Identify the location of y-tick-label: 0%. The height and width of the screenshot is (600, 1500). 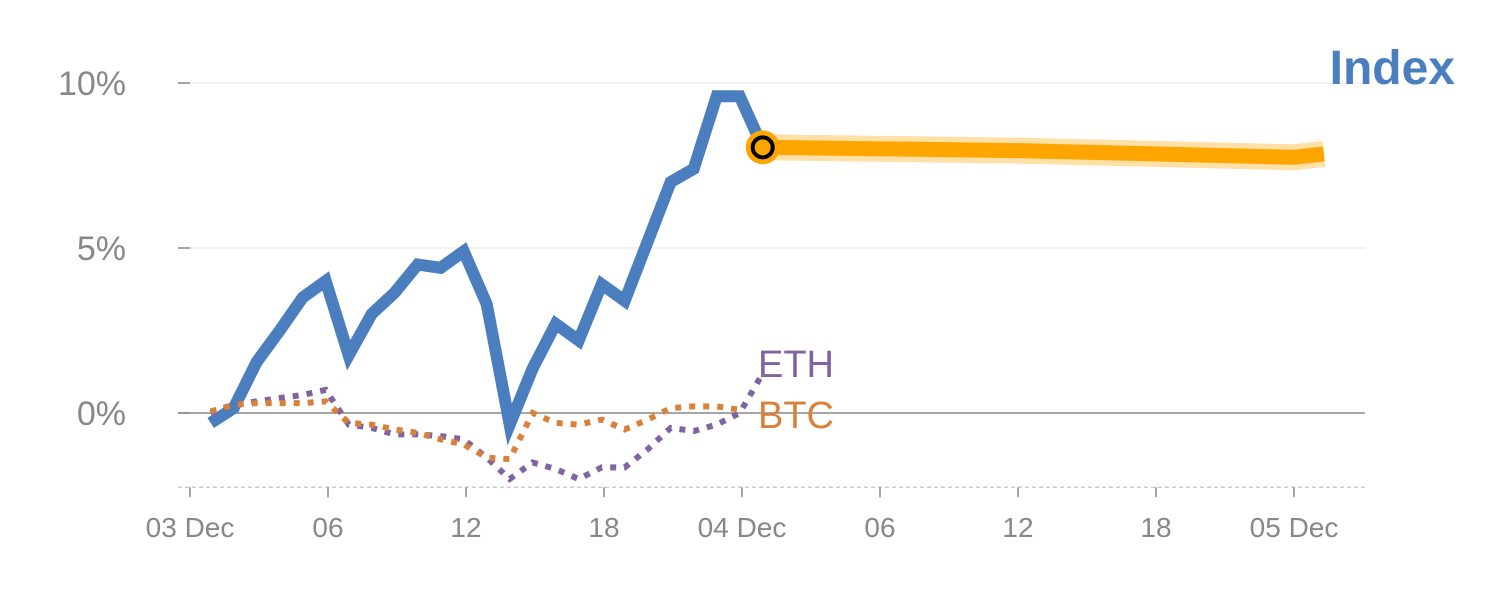
(101, 414).